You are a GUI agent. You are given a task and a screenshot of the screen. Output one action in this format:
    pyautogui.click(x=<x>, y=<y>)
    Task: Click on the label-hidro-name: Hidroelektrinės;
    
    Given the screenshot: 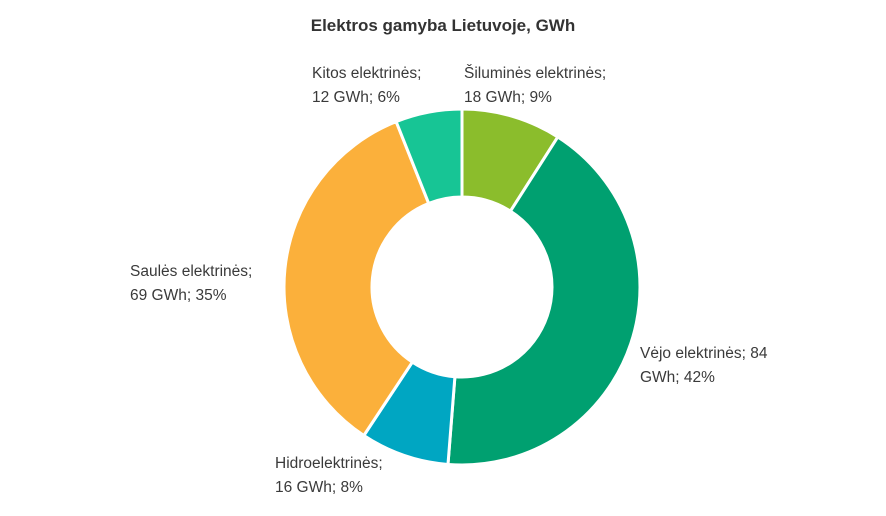 What is the action you would take?
    pyautogui.click(x=329, y=463)
    